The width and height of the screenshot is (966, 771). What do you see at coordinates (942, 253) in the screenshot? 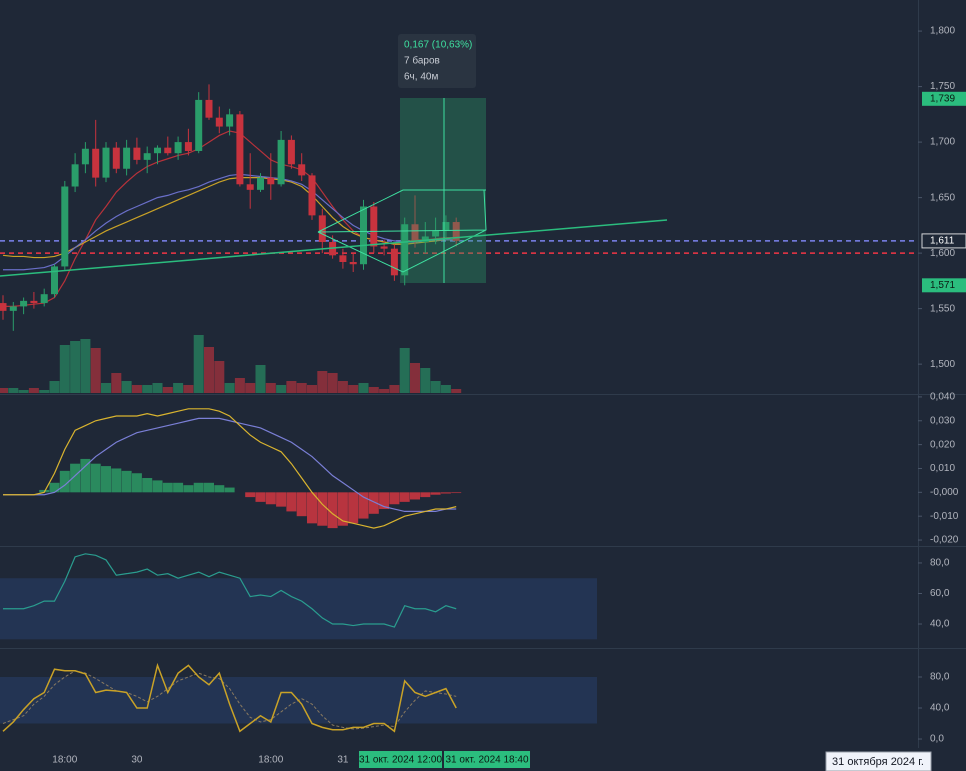
I see `y-tick-label: 1,600` at bounding box center [942, 253].